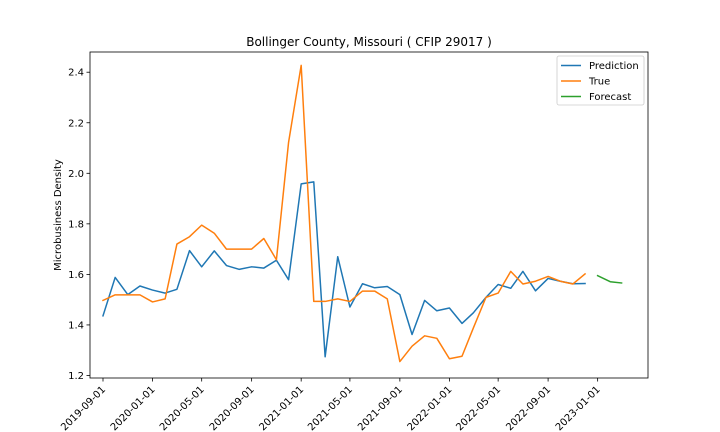  What do you see at coordinates (76, 123) in the screenshot?
I see `y-tick-label: 2.2` at bounding box center [76, 123].